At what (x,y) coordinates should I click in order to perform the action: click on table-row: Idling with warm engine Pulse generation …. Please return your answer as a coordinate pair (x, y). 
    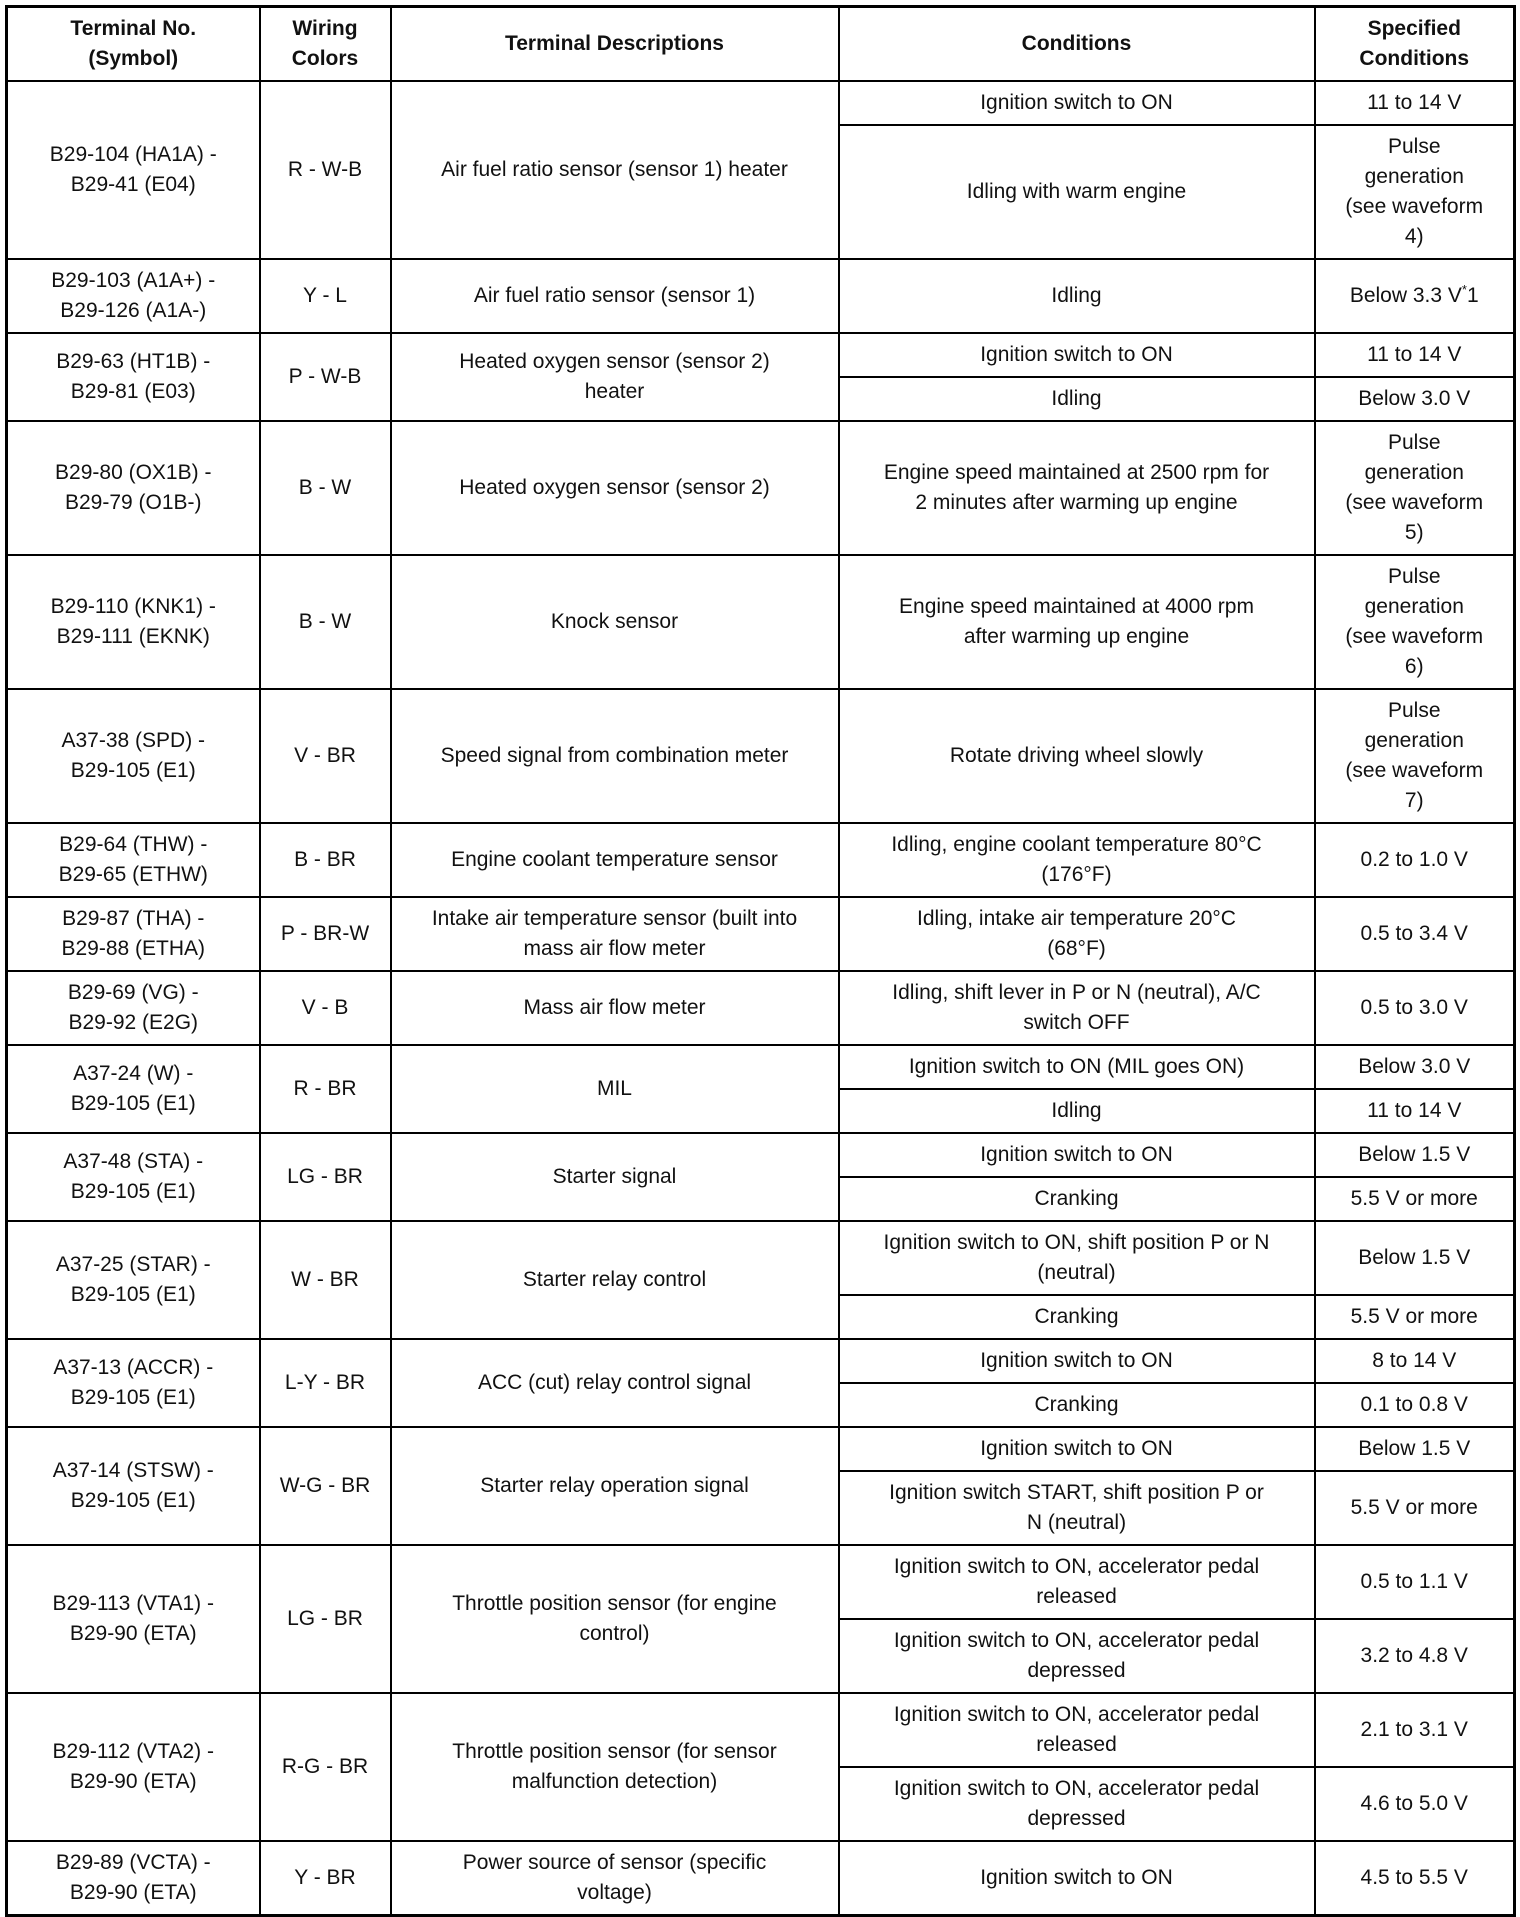
    Looking at the image, I should click on (761, 192).